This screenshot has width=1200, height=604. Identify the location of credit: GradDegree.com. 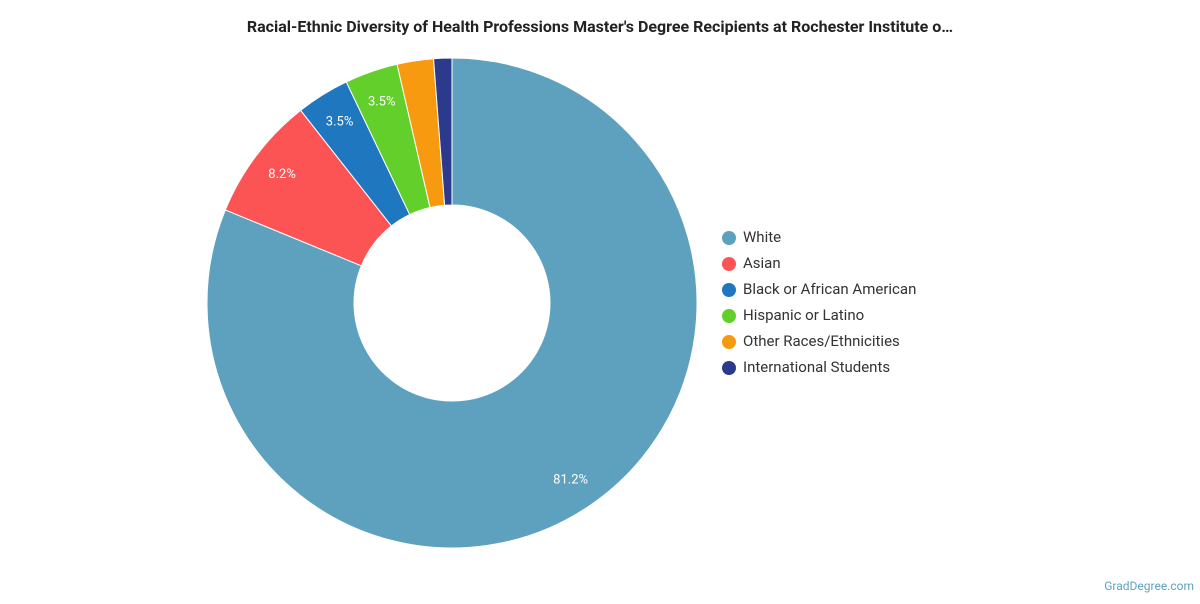
(1149, 586).